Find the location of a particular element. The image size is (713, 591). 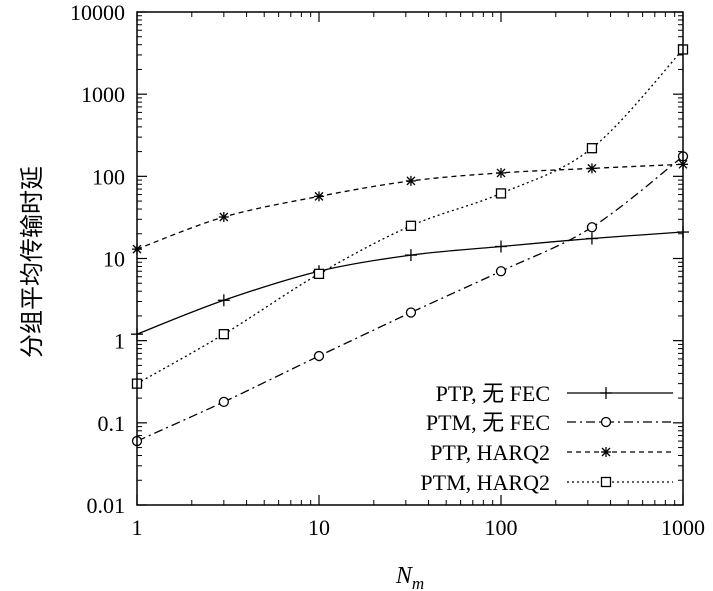

legend-item: PTM, HARQ2 is located at coordinates (546, 482).